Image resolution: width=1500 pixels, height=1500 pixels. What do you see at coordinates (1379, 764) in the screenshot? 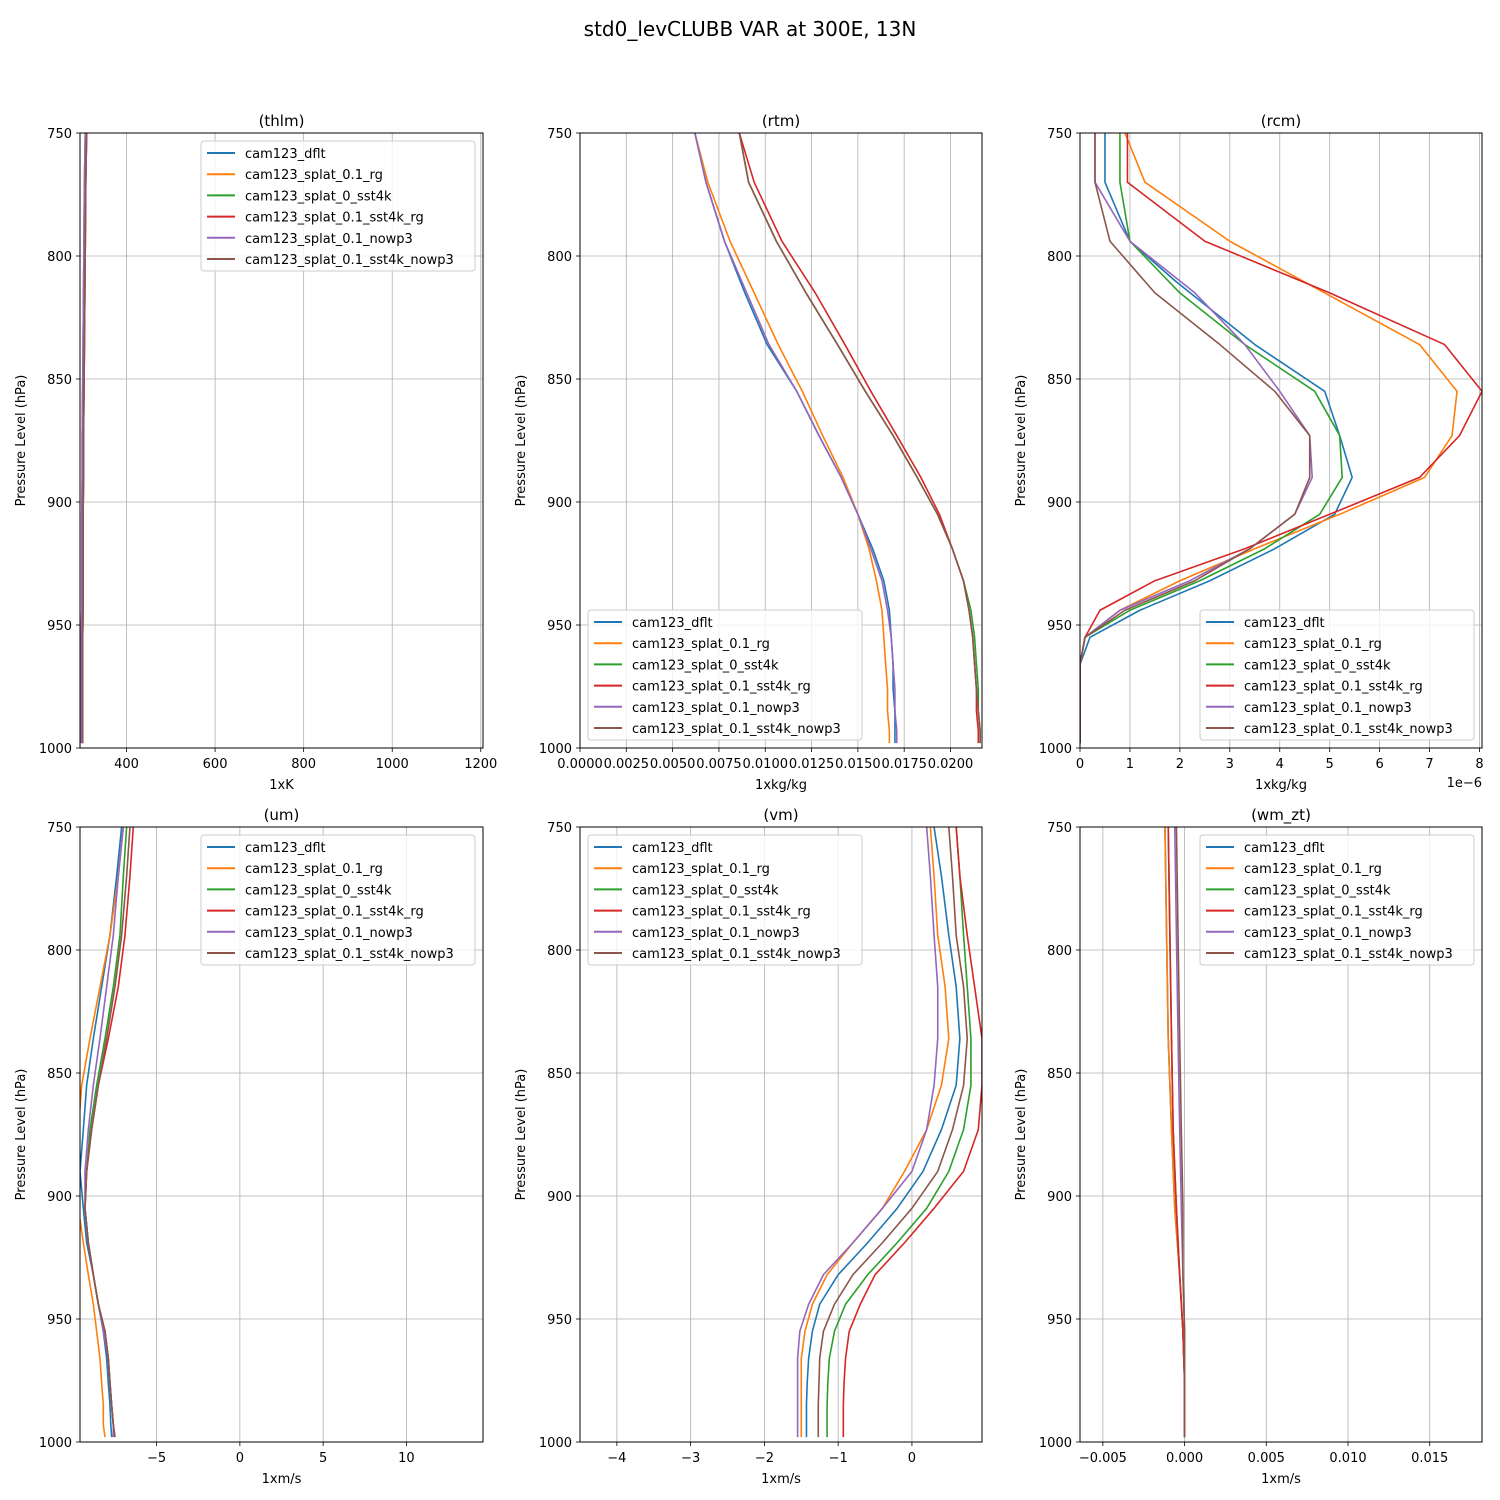
I see `x-tick-label: 6` at bounding box center [1379, 764].